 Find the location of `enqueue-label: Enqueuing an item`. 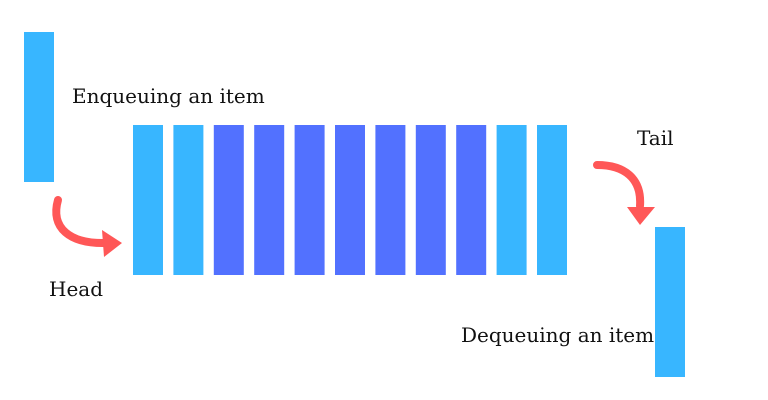

enqueue-label: Enqueuing an item is located at coordinates (168, 96).